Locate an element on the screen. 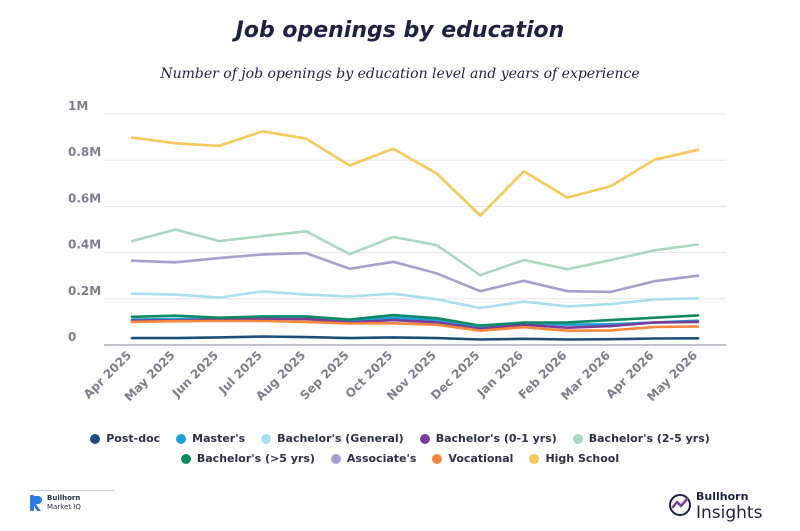 The width and height of the screenshot is (800, 531). legend-item: Vocational is located at coordinates (472, 458).